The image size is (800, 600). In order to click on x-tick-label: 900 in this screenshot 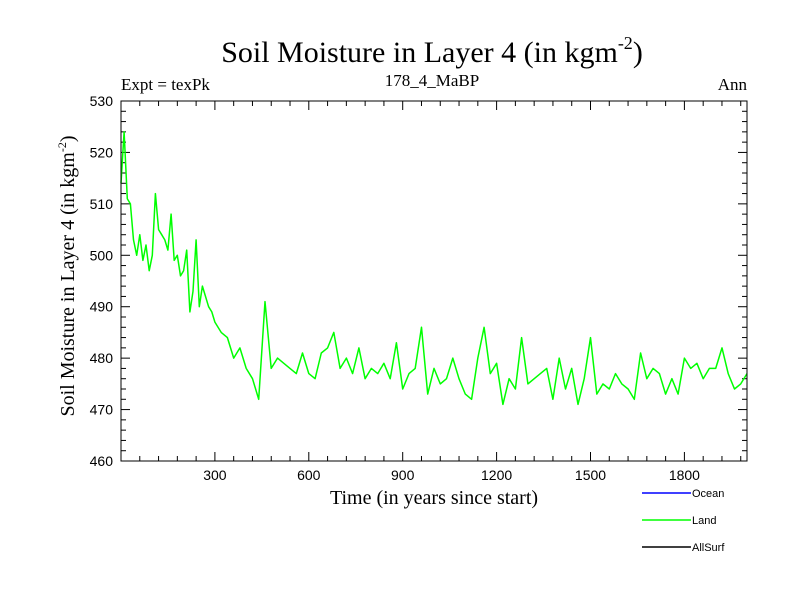, I will do `click(403, 475)`.